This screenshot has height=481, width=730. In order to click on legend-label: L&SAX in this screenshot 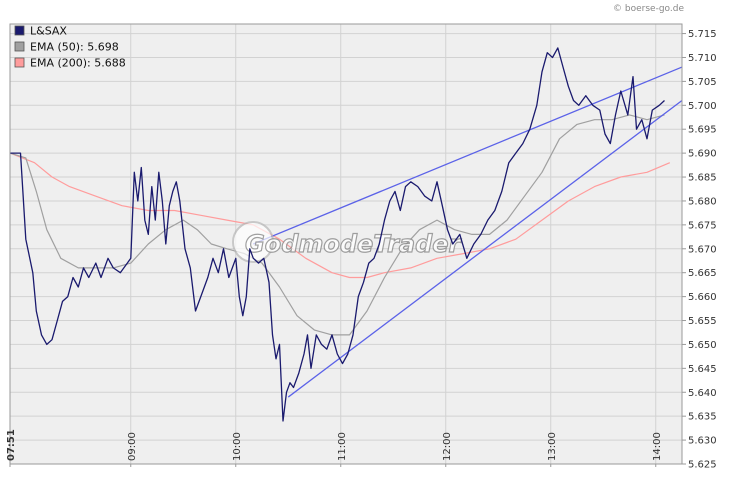, I will do `click(48, 31)`.